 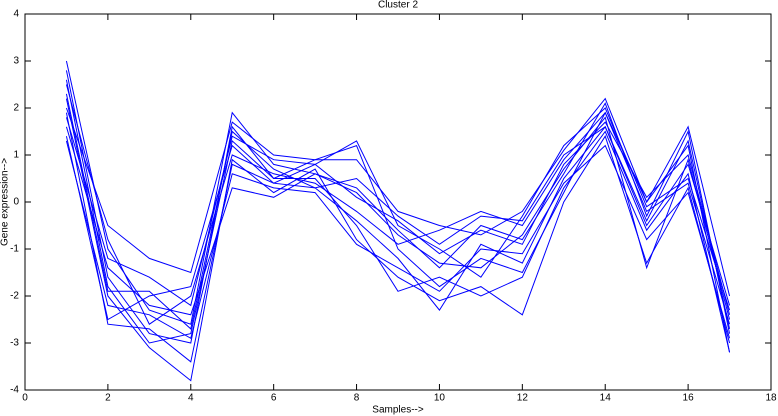 What do you see at coordinates (16, 14) in the screenshot?
I see `y-tick-label: 4` at bounding box center [16, 14].